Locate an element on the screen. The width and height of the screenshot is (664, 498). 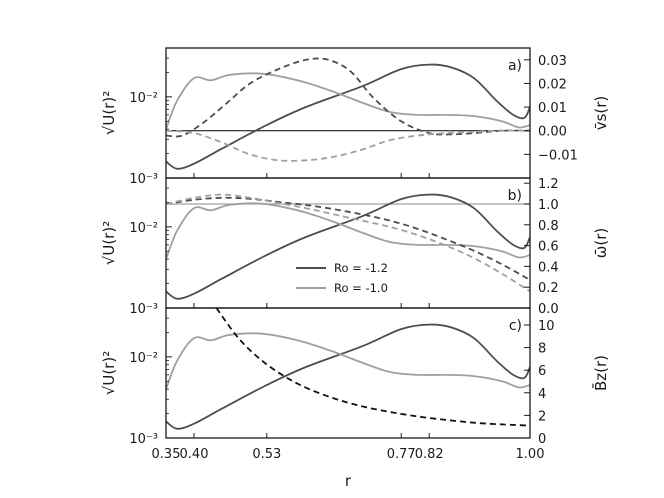
x-tick-label: 1.00 is located at coordinates (530, 454).